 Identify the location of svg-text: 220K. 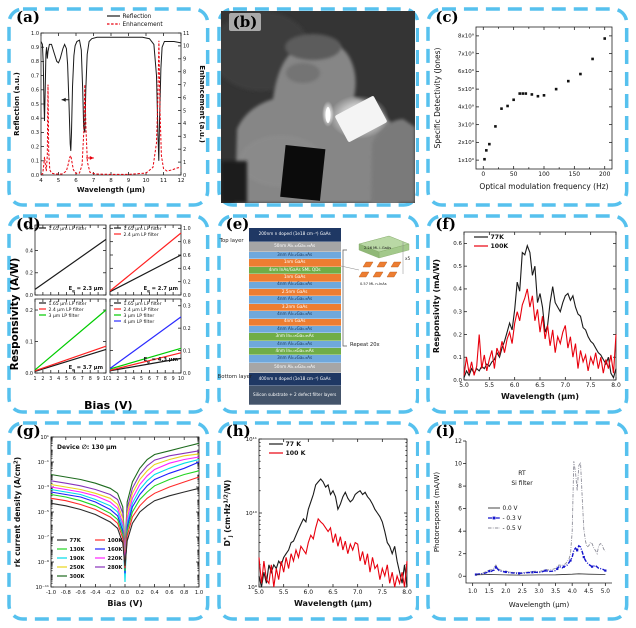
(116, 559).